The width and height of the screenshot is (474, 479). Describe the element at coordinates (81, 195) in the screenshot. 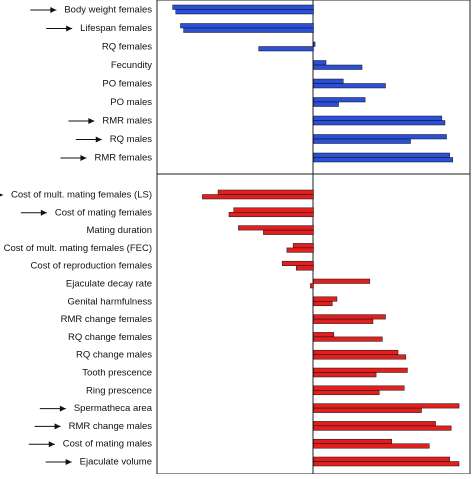

I see `category-label: Cost of mult. mating females (LS)` at that location.